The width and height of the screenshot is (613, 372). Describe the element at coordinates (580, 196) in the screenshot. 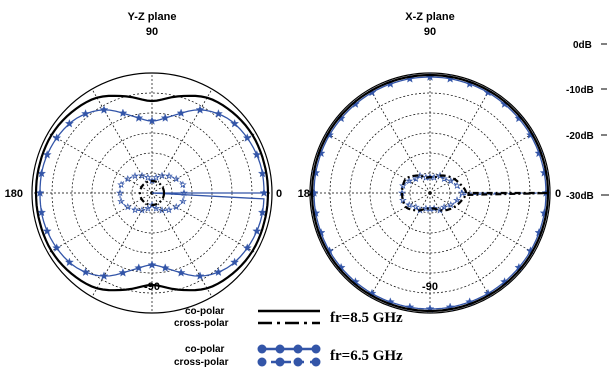

I see `db-tick-label: -30dB` at that location.